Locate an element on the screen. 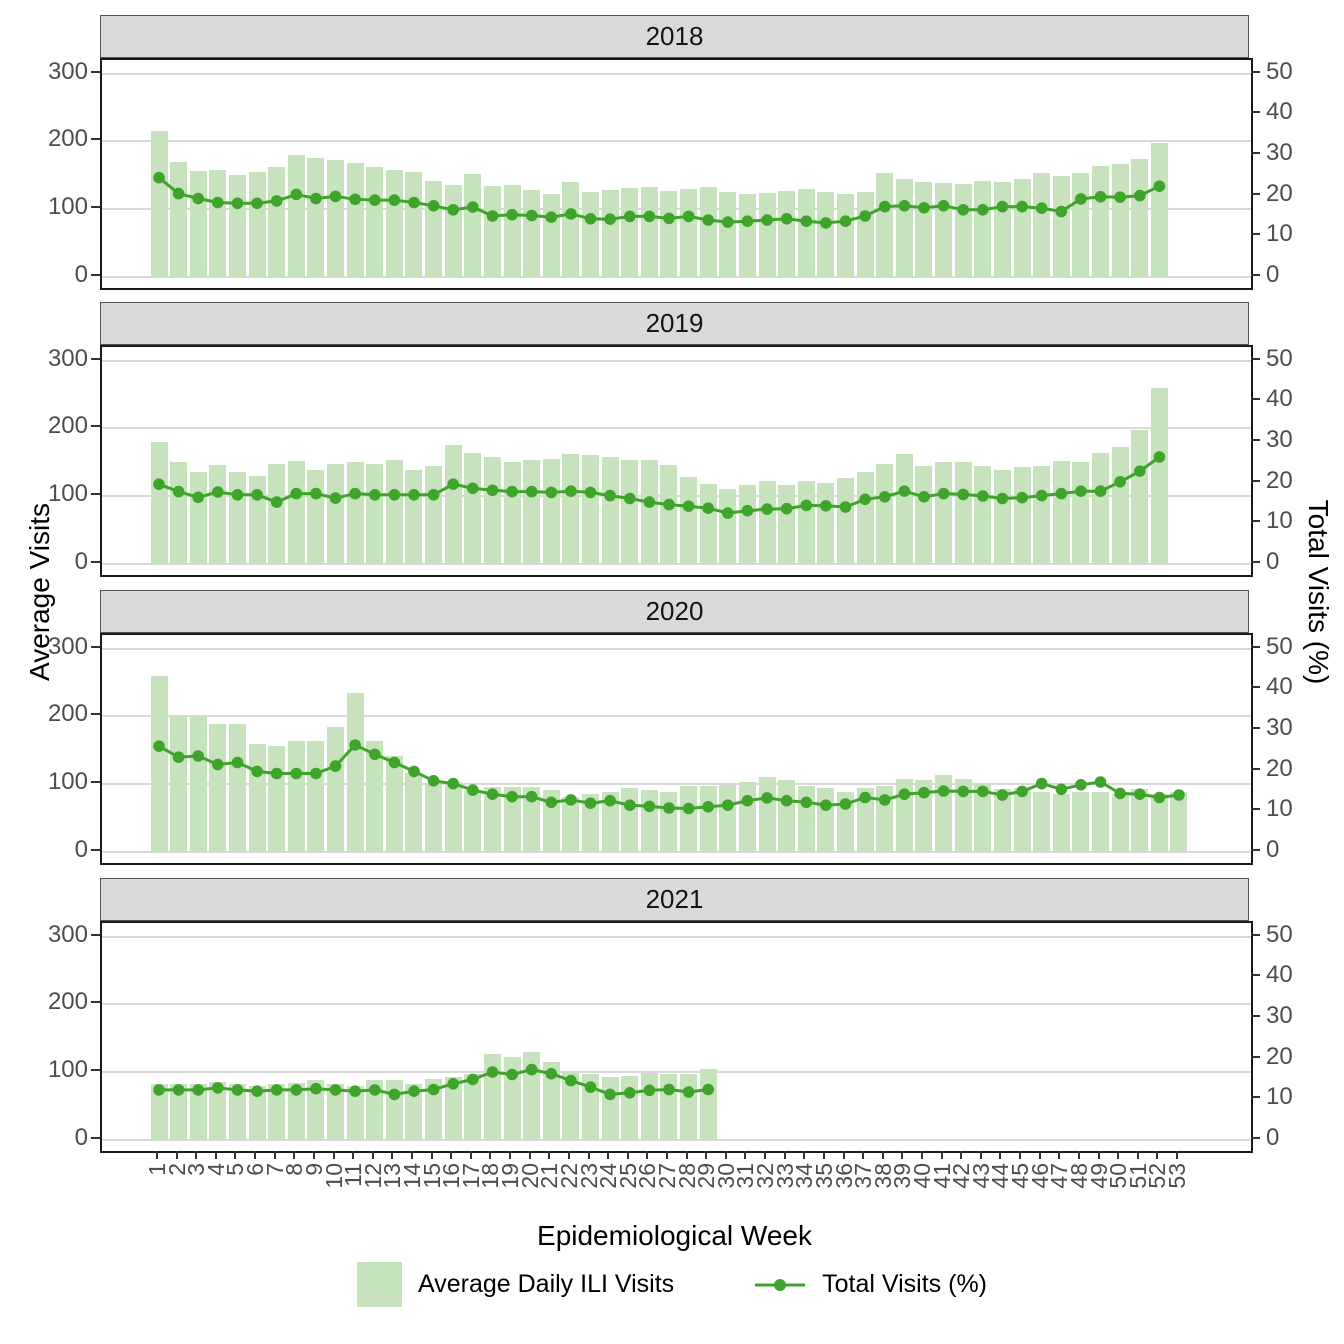 Image resolution: width=1344 pixels, height=1344 pixels. right-axis-tick-label: 0 is located at coordinates (1273, 561).